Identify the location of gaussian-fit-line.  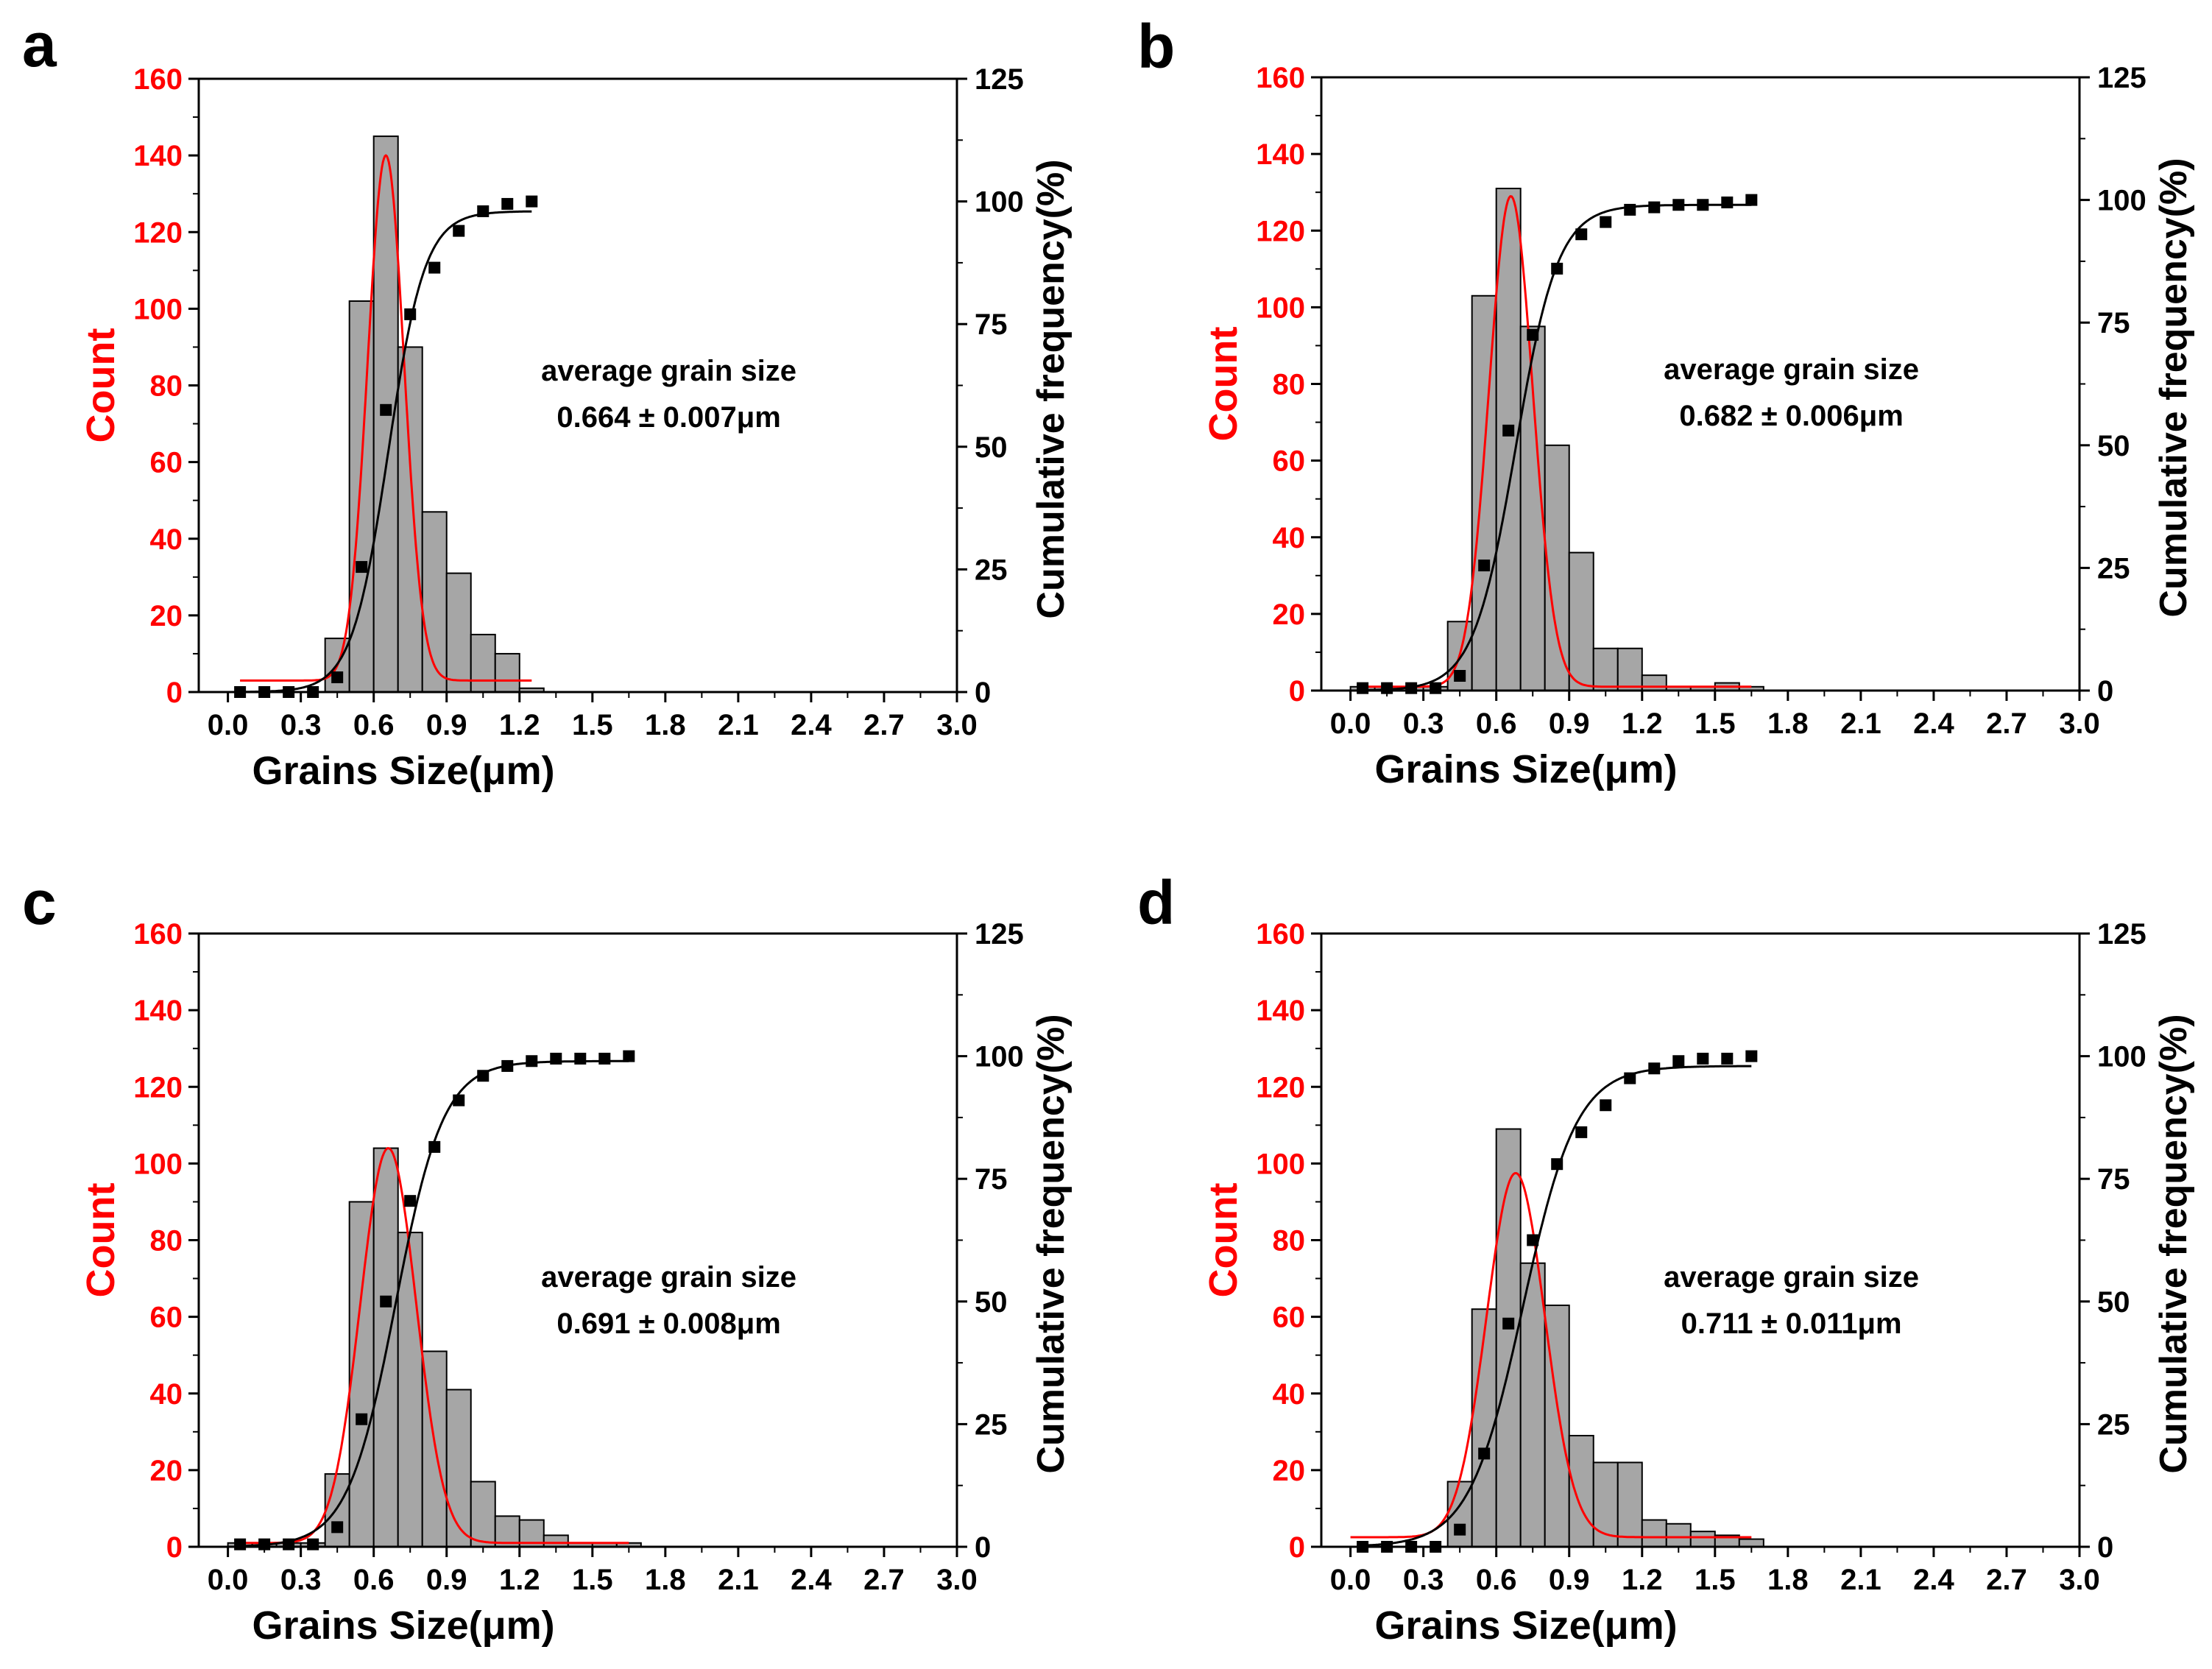
(1551, 1355).